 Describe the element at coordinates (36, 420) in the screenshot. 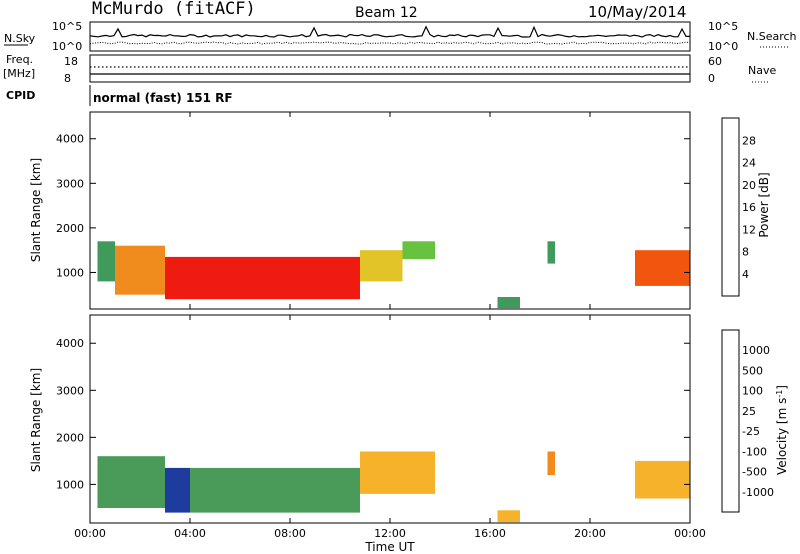

I see `velocity-ylabel: Slant Range [km]` at that location.